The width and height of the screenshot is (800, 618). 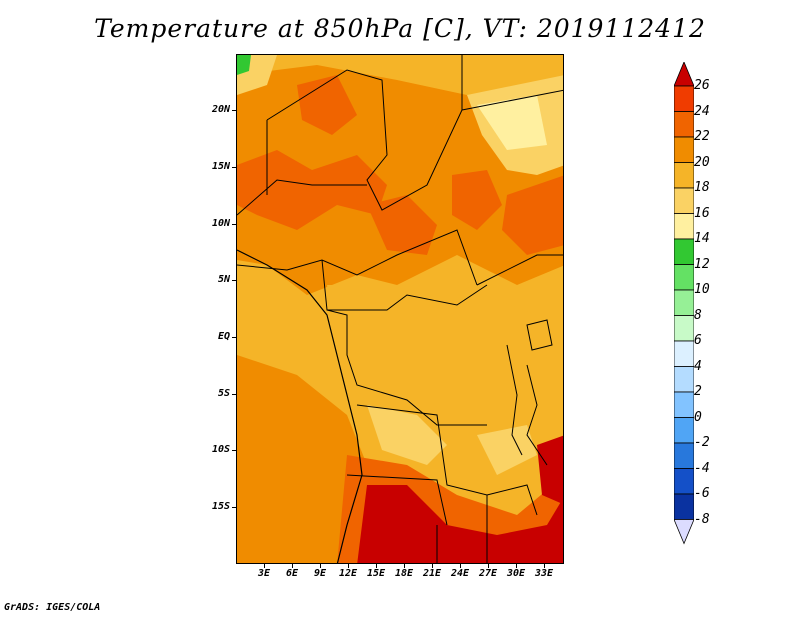 I want to click on colorbar-label: 22, so click(x=702, y=136).